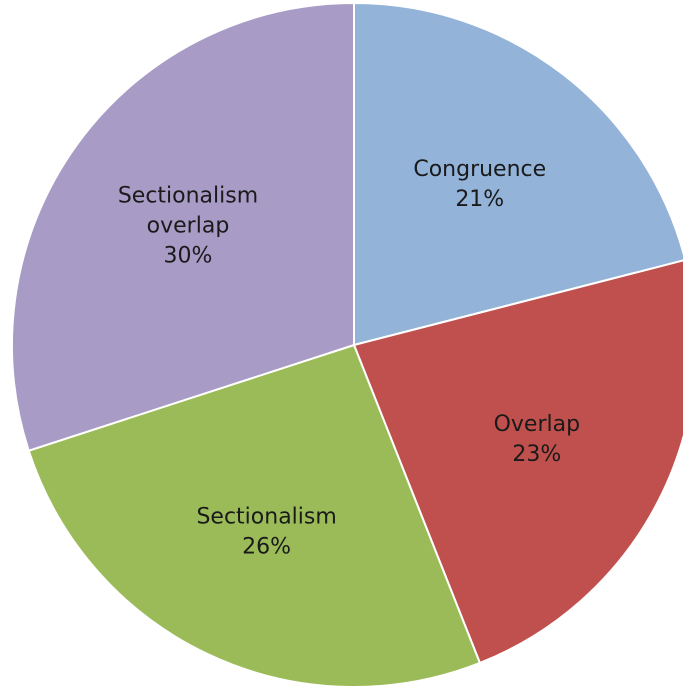  What do you see at coordinates (479, 169) in the screenshot?
I see `slice-category-label: Congruence` at bounding box center [479, 169].